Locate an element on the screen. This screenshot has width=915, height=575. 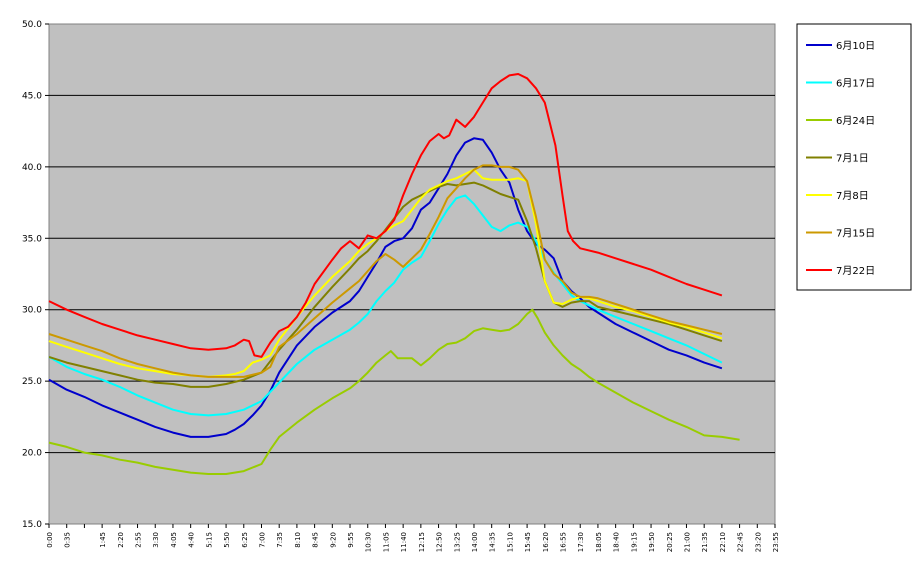
x-tick-label: 23:55 is located at coordinates (776, 542).